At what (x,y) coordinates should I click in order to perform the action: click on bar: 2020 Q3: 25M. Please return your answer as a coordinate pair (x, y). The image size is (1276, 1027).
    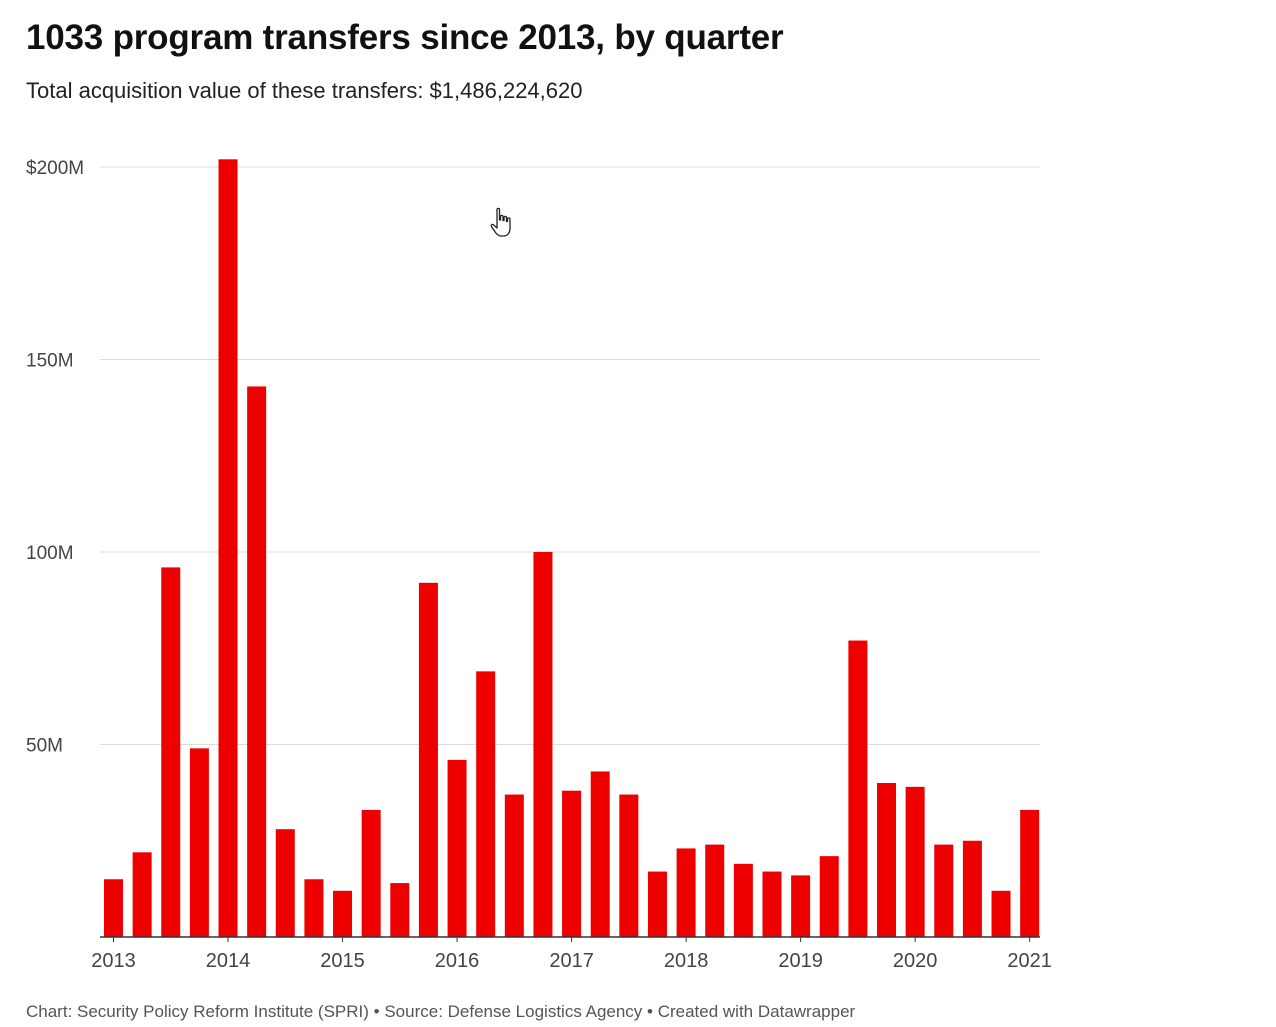
    Looking at the image, I should click on (972, 888).